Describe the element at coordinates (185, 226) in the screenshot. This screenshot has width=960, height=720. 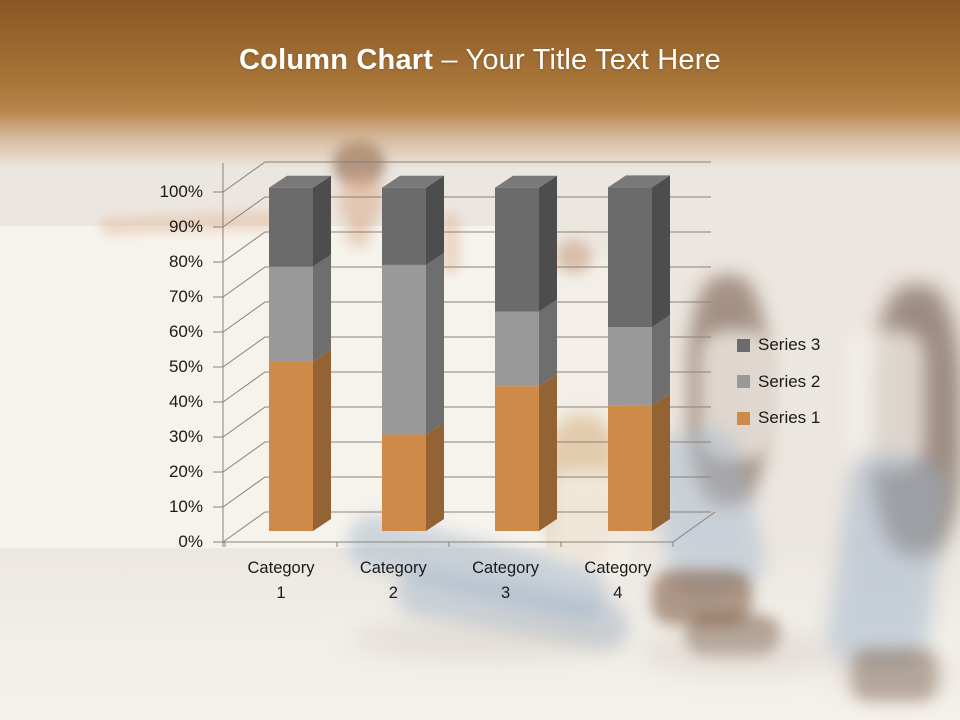
I see `y-axis-tick-label: 90%` at that location.